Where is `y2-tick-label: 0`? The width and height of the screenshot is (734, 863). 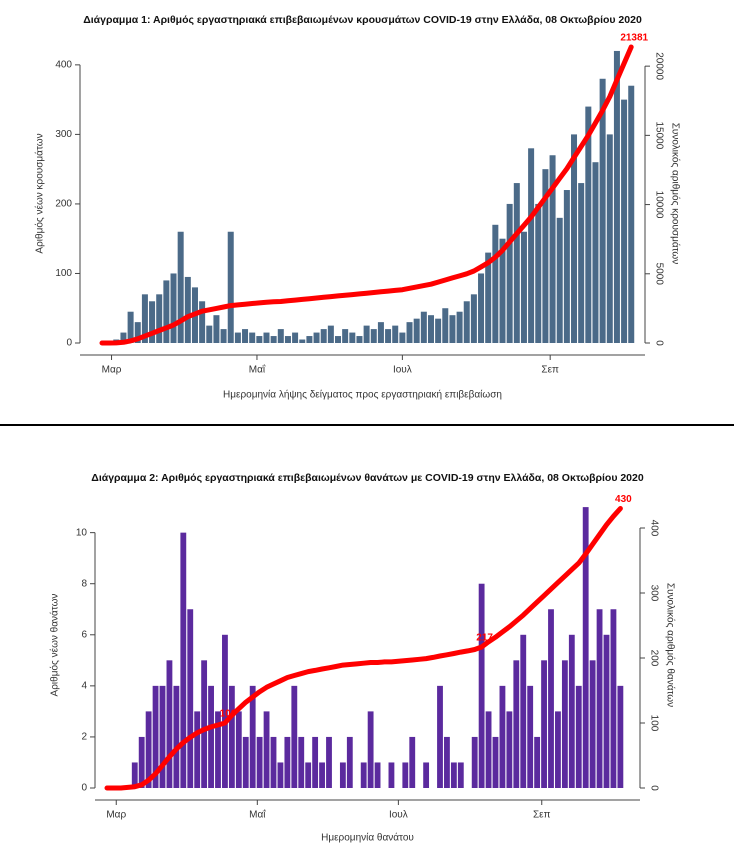
y2-tick-label: 0 is located at coordinates (653, 788).